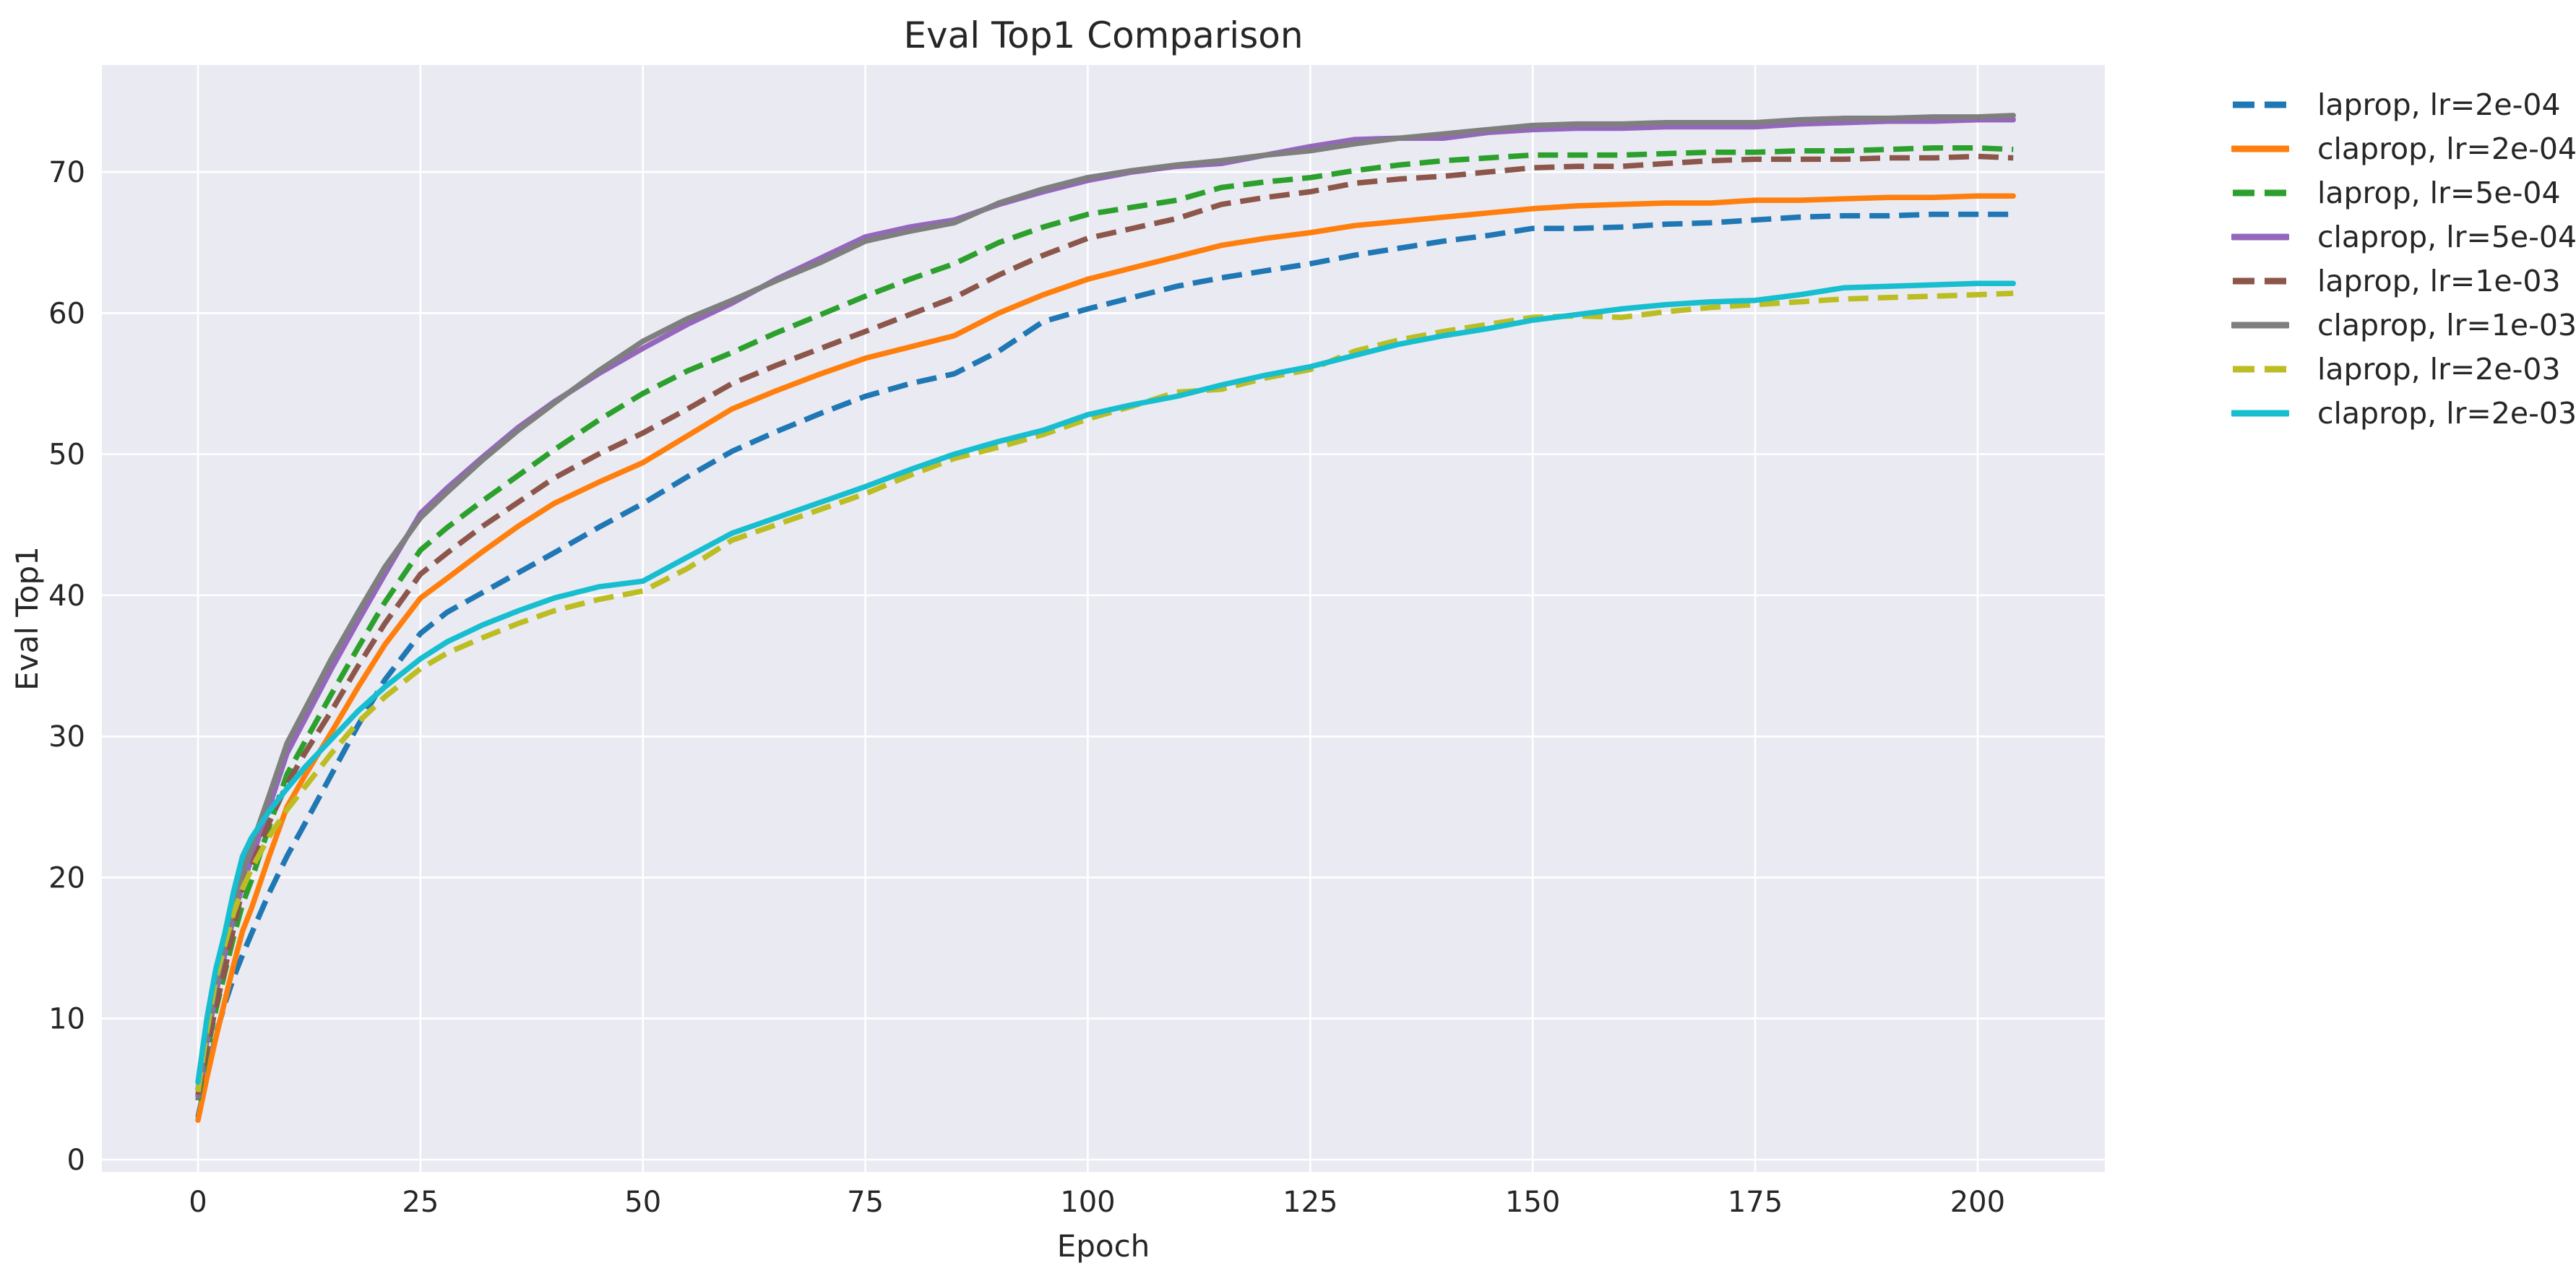 The height and width of the screenshot is (1276, 2576). I want to click on x-tick-label-200: 200, so click(1977, 1202).